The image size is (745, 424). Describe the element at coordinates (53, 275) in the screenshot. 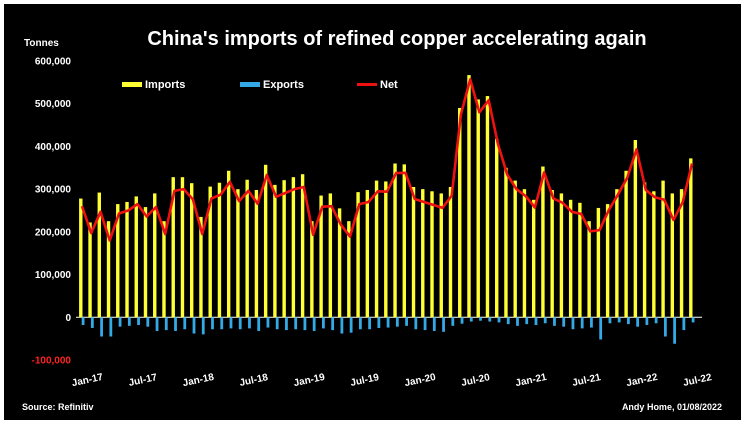

I see `y-tick-label: 100,000` at that location.